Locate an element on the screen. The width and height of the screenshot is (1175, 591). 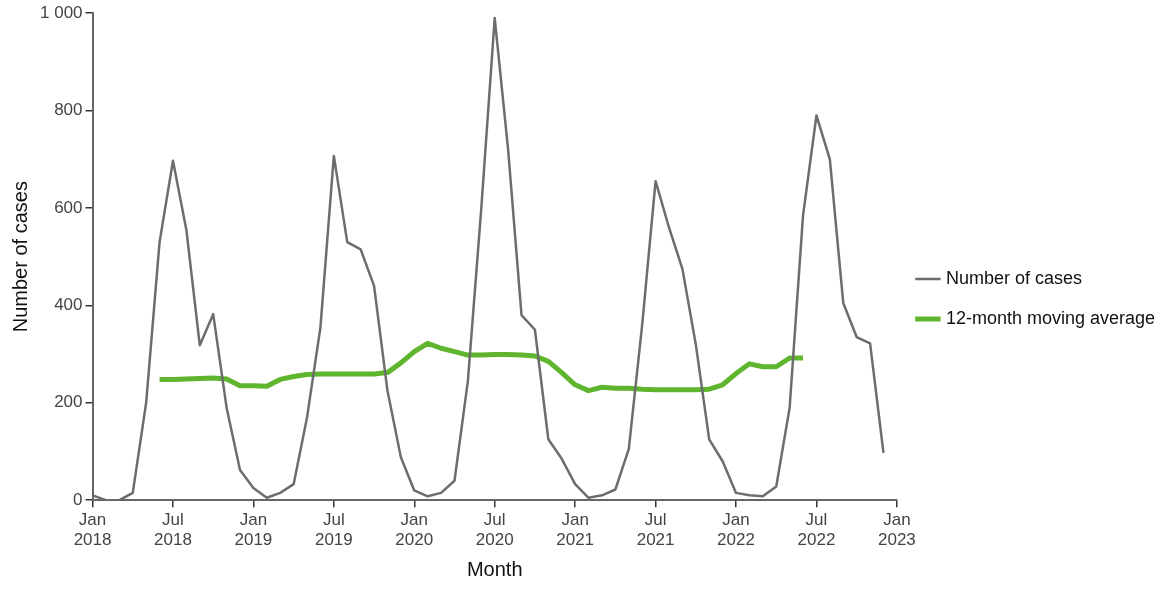
x-tick-label: Jan 2022 is located at coordinates (736, 530).